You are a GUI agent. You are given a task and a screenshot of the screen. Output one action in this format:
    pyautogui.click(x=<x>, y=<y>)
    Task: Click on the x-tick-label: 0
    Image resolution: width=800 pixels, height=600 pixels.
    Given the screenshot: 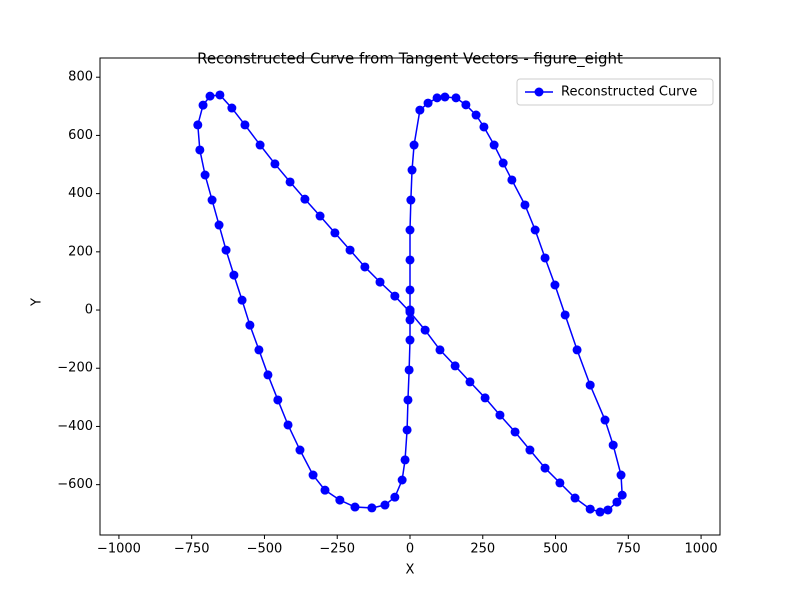 What is the action you would take?
    pyautogui.click(x=410, y=549)
    